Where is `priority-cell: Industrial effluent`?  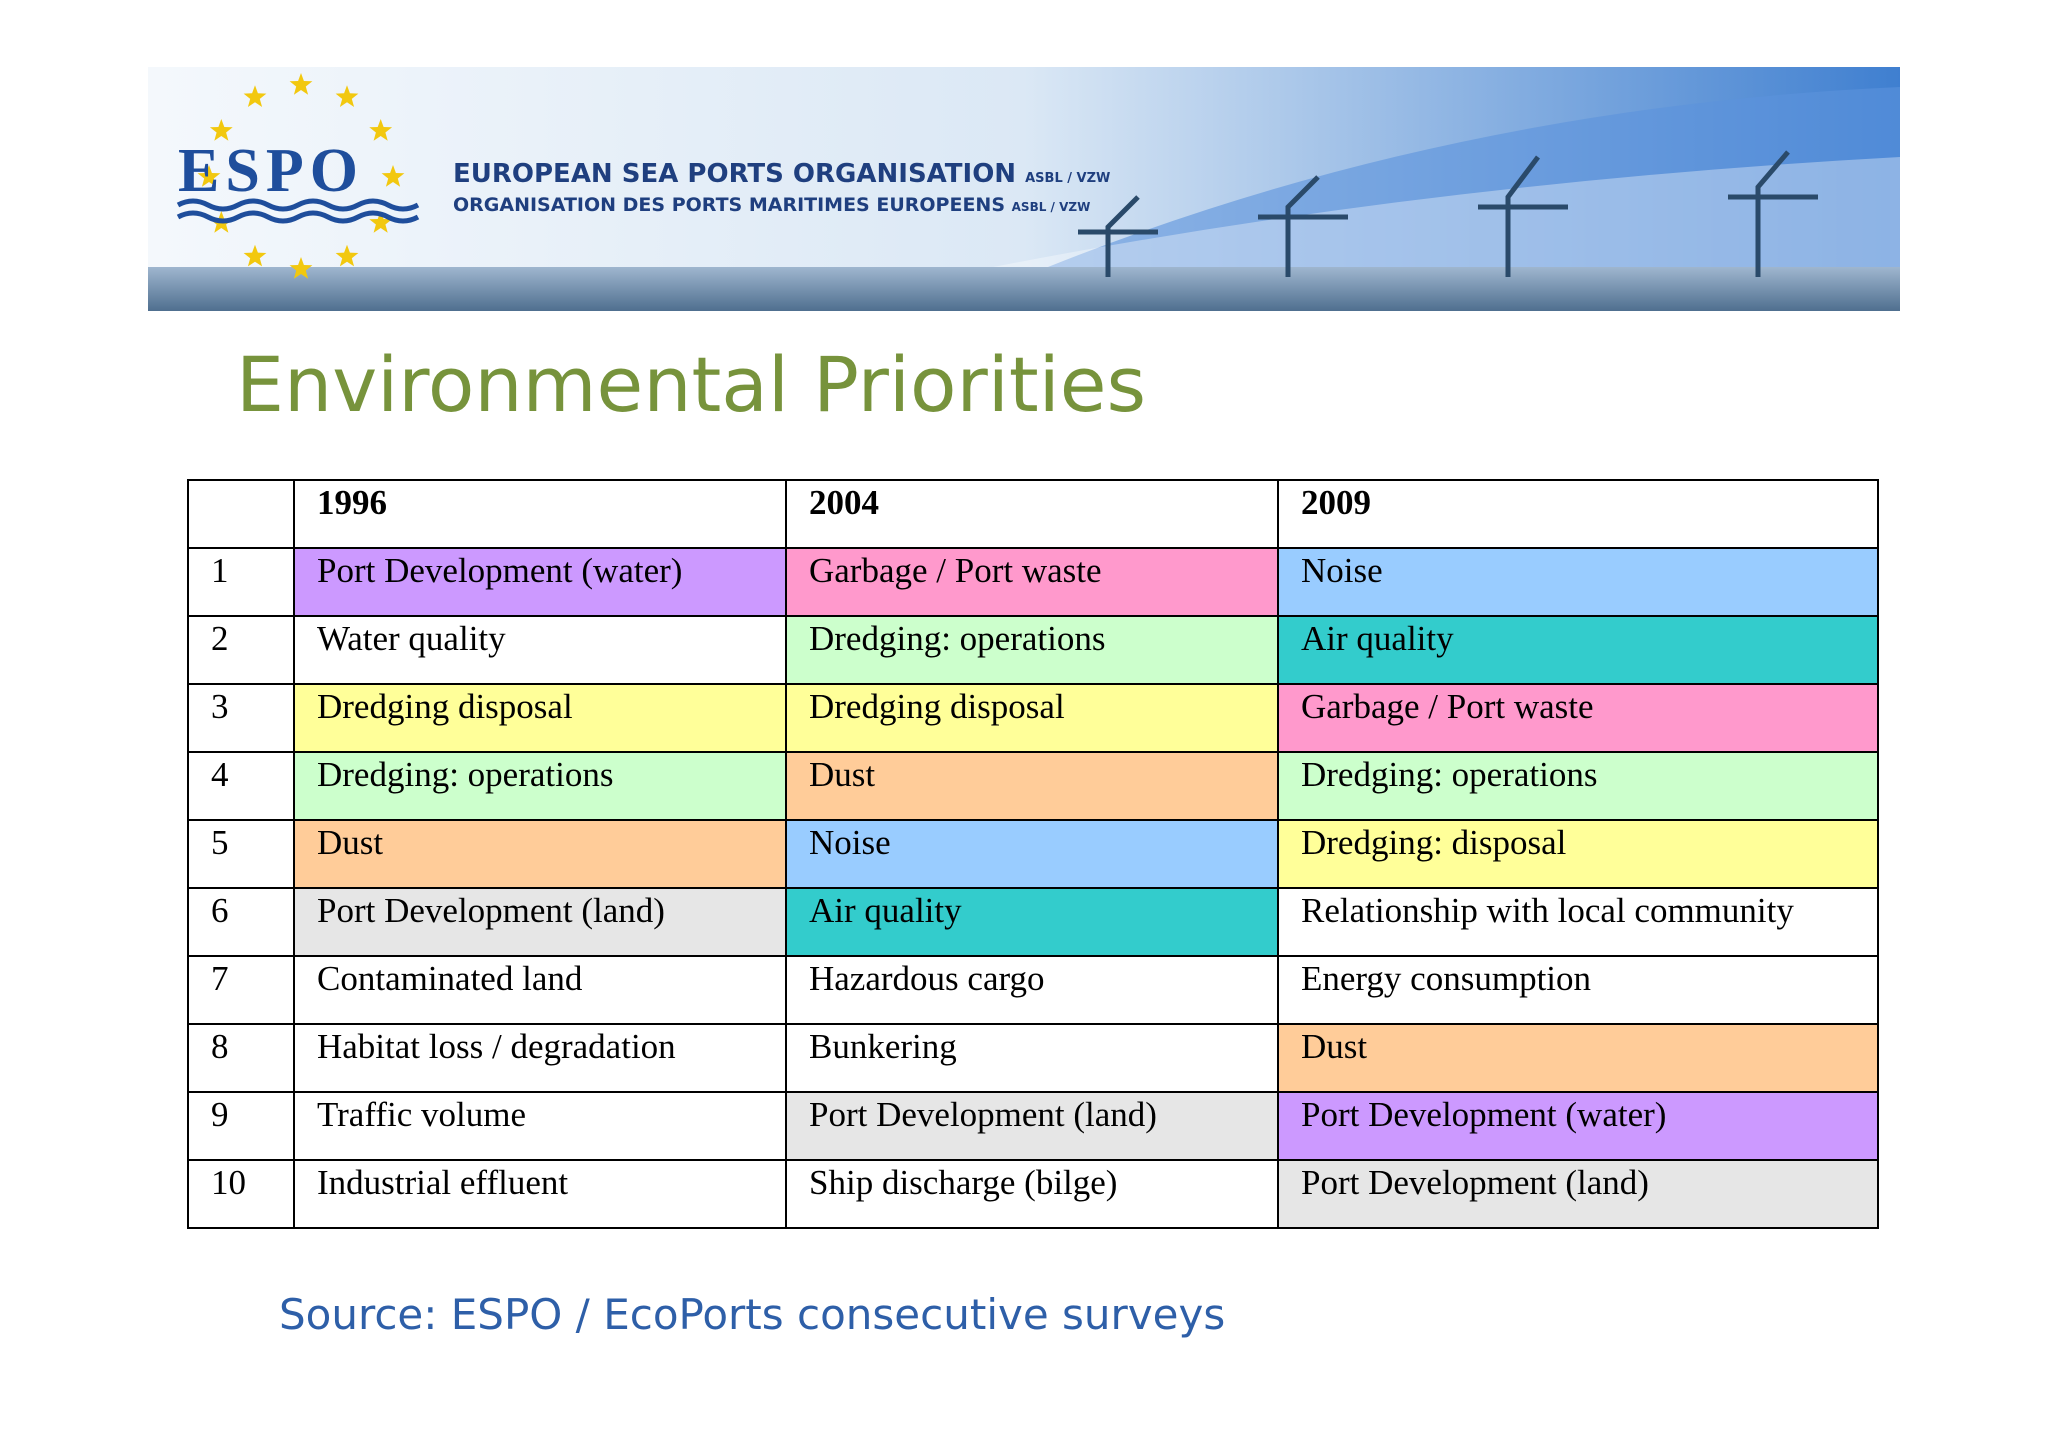 priority-cell: Industrial effluent is located at coordinates (540, 1194).